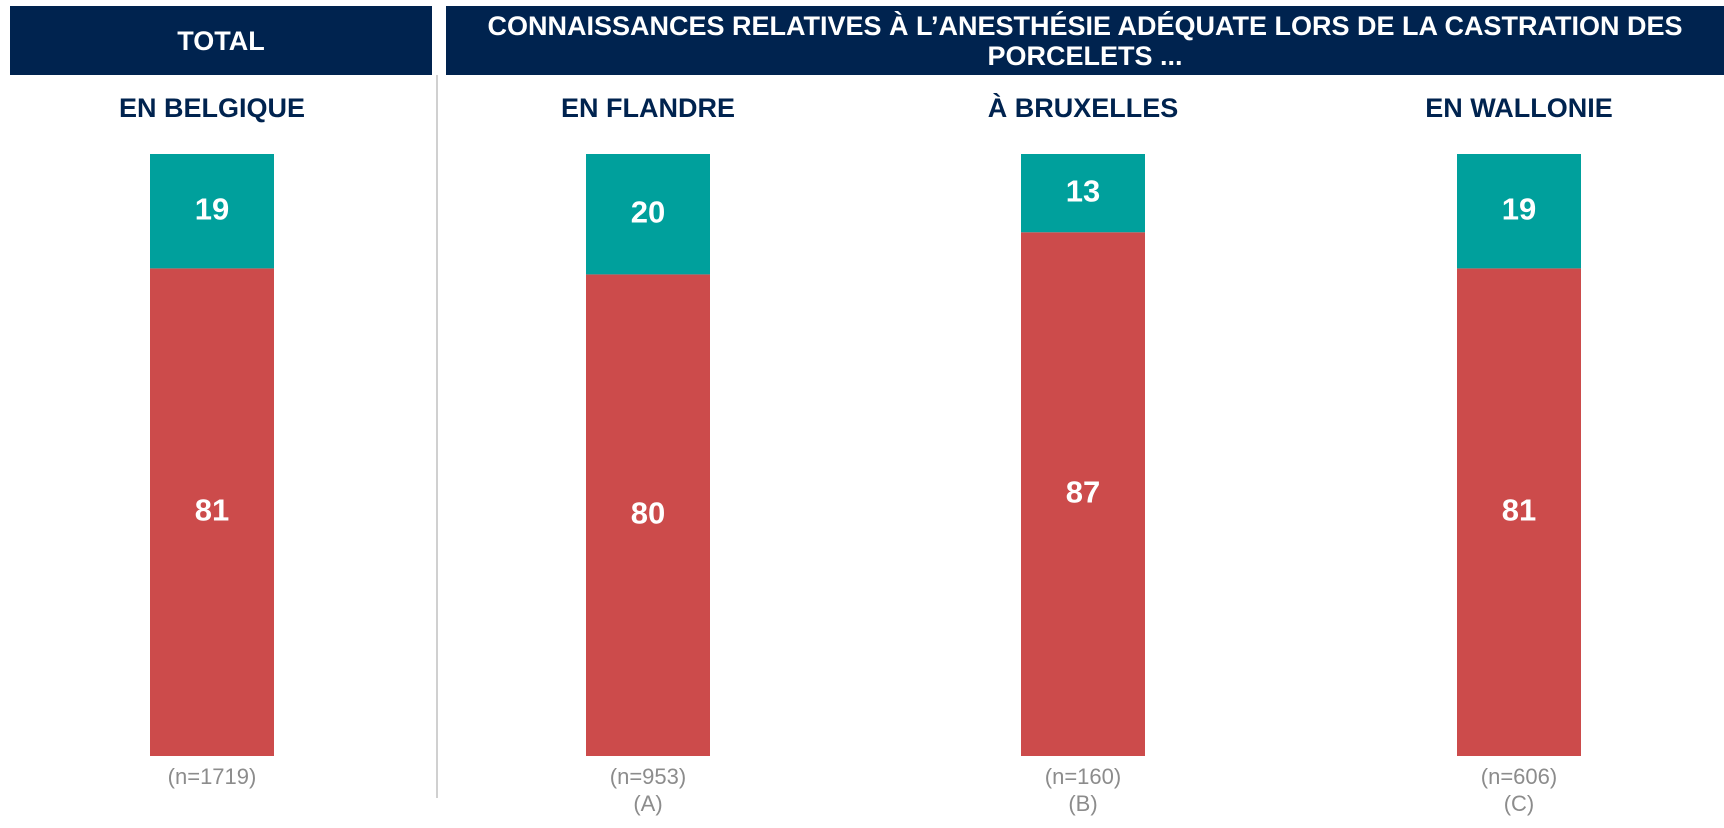 The image size is (1724, 828). What do you see at coordinates (1083, 107) in the screenshot?
I see `category-label: À BRUXELLES` at bounding box center [1083, 107].